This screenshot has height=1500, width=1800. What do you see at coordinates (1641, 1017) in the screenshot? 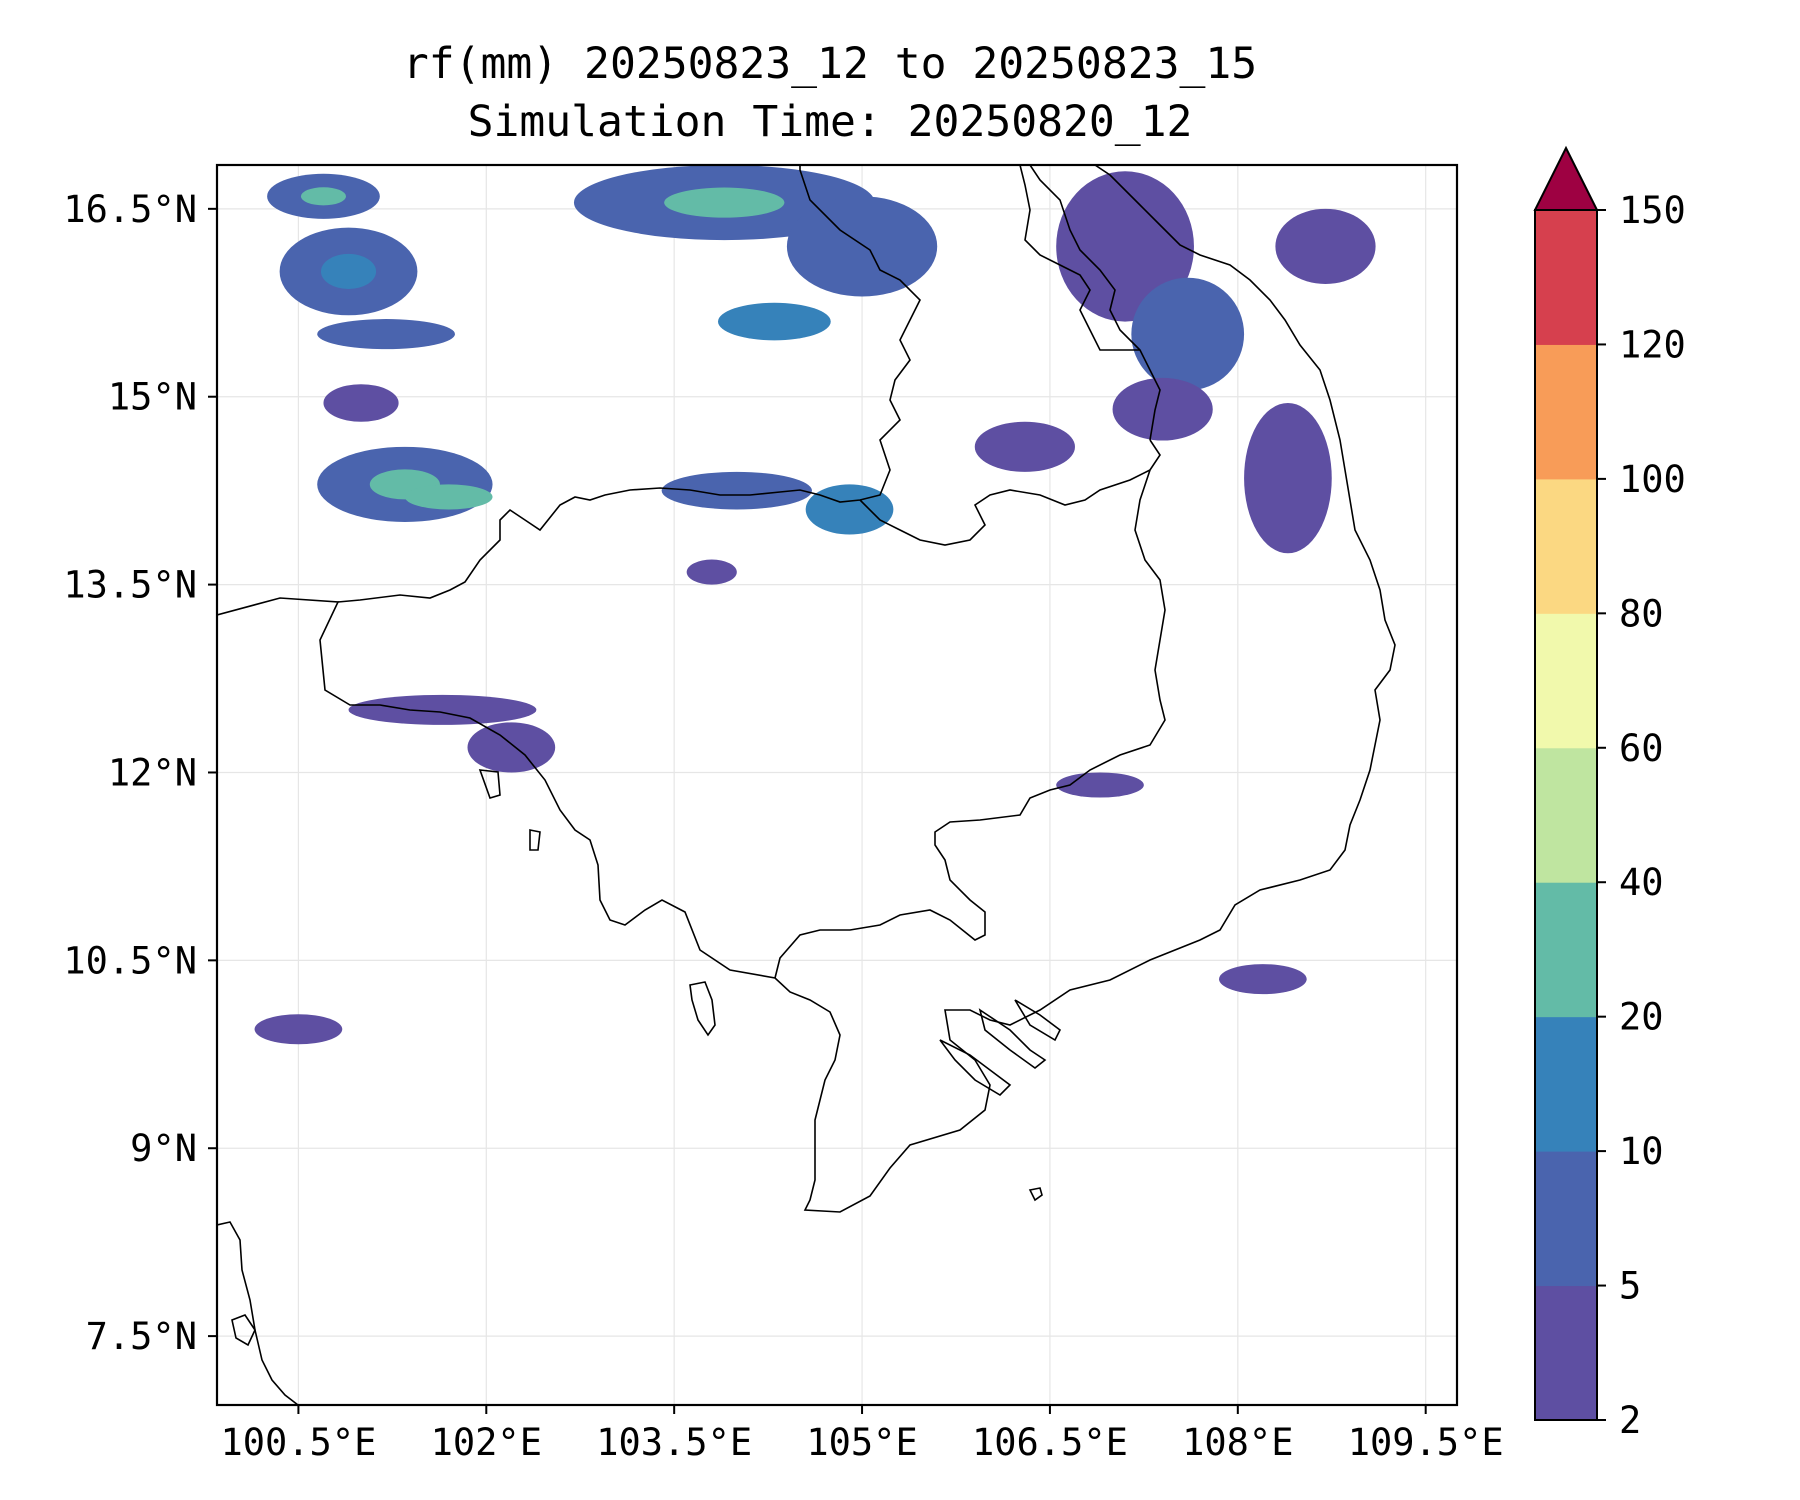
I see `colorbar-tick-label: 20` at bounding box center [1641, 1017].